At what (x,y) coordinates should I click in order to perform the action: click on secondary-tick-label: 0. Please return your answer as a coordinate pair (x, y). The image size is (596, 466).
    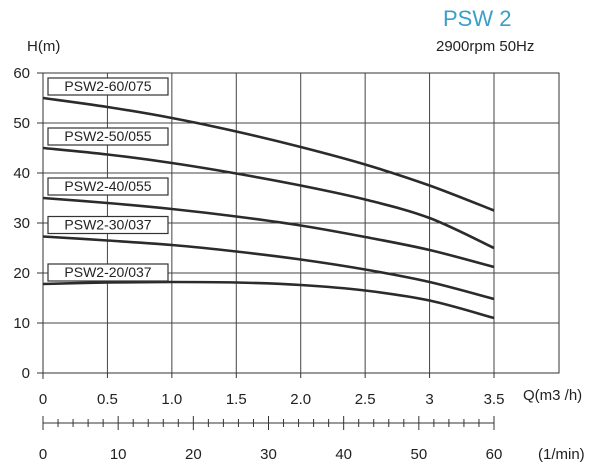
    Looking at the image, I should click on (43, 454).